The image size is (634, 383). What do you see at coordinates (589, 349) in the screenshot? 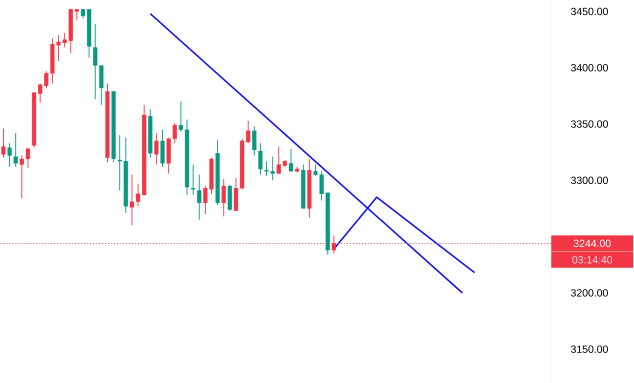
I see `y-tick-label: 3150.00` at bounding box center [589, 349].